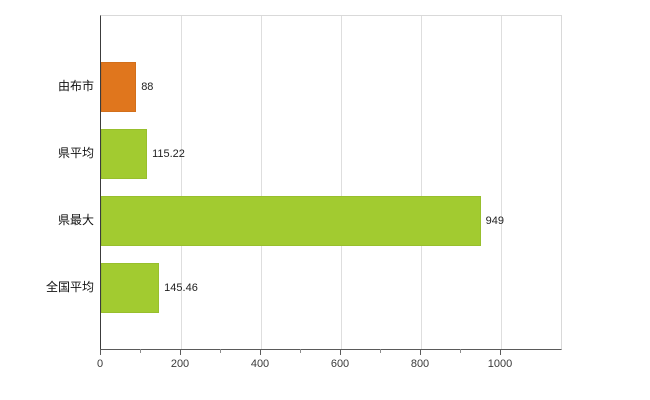 The height and width of the screenshot is (400, 650). I want to click on x-tick-label-400: 400, so click(260, 364).